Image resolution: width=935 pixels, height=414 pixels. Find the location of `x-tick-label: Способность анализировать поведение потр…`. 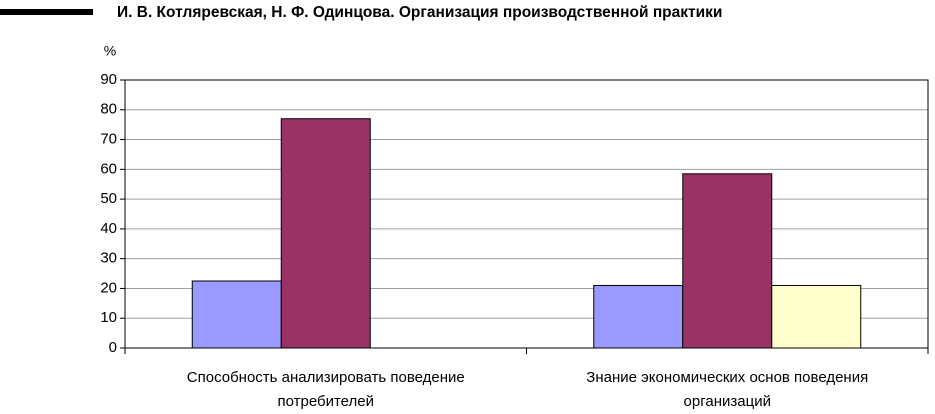

x-tick-label: Способность анализировать поведение потр… is located at coordinates (325, 389).